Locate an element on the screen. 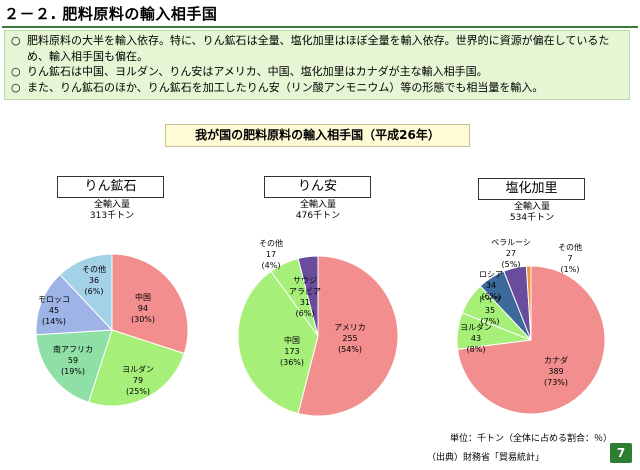 The height and width of the screenshot is (470, 640). title-divider is located at coordinates (320, 27).